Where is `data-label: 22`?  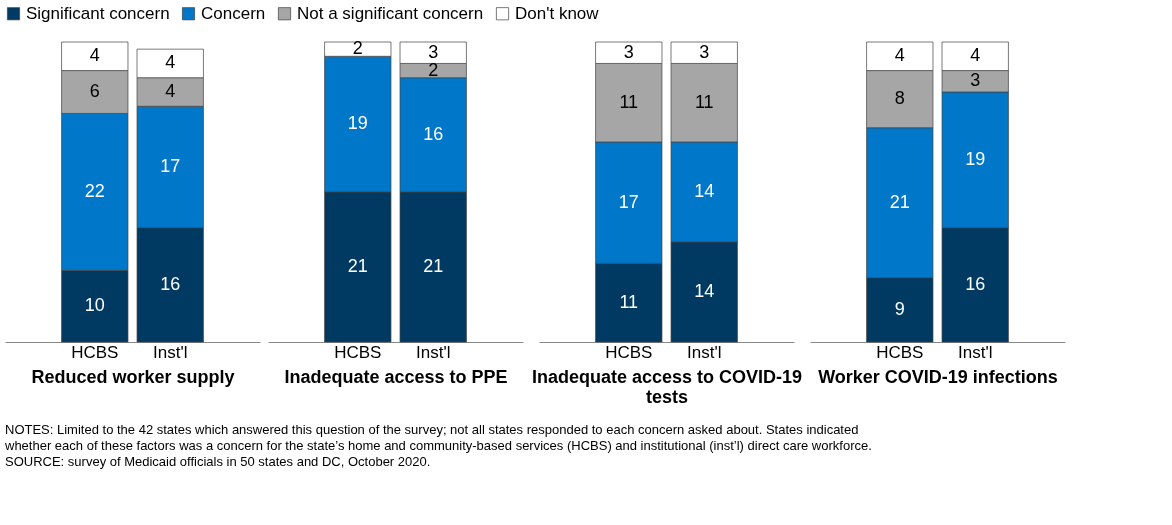 data-label: 22 is located at coordinates (94, 191).